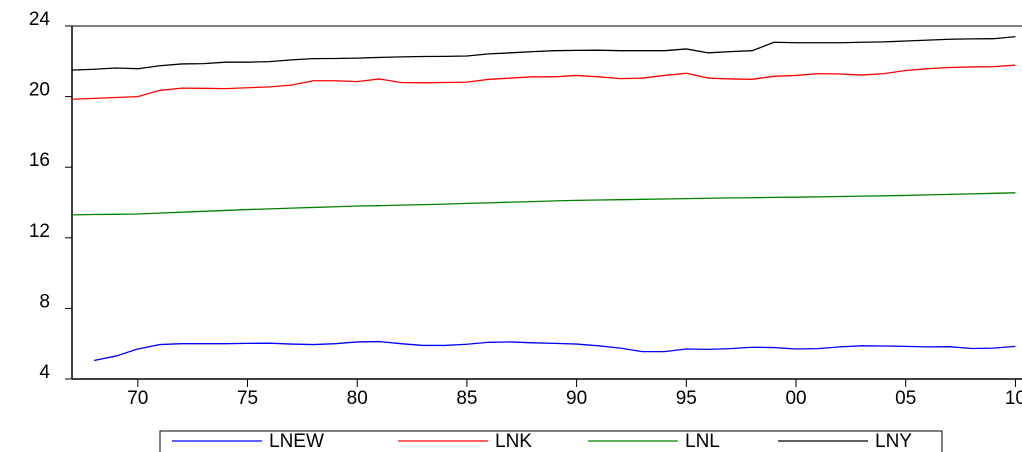 This screenshot has height=452, width=1022. I want to click on legend-label: LNY, so click(893, 441).